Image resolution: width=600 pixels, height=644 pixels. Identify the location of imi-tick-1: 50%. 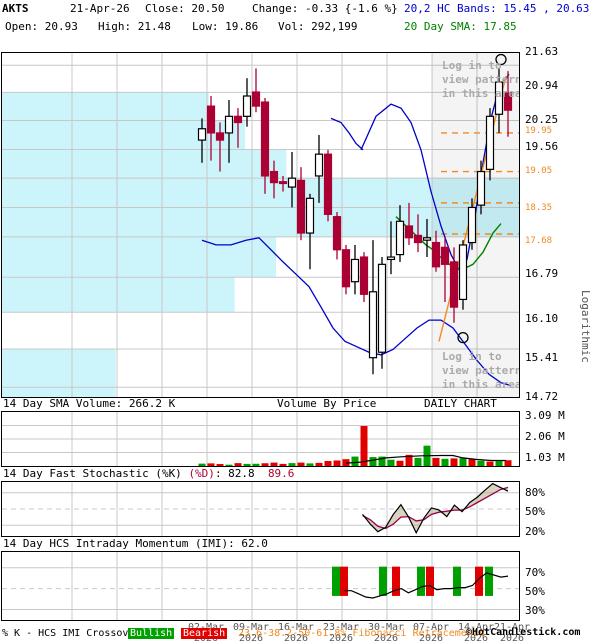
(535, 591).